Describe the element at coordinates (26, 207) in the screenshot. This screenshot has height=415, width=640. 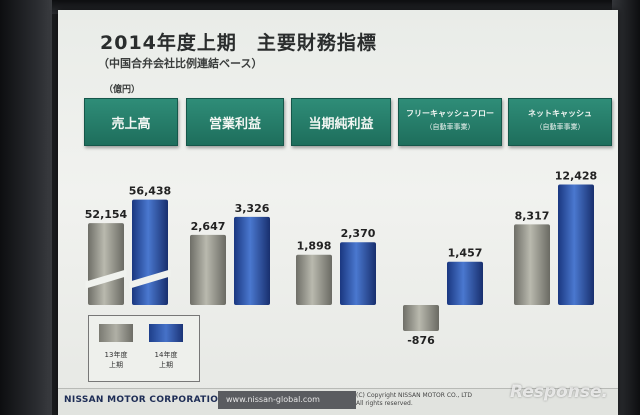
I see `screen-bezel-left` at that location.